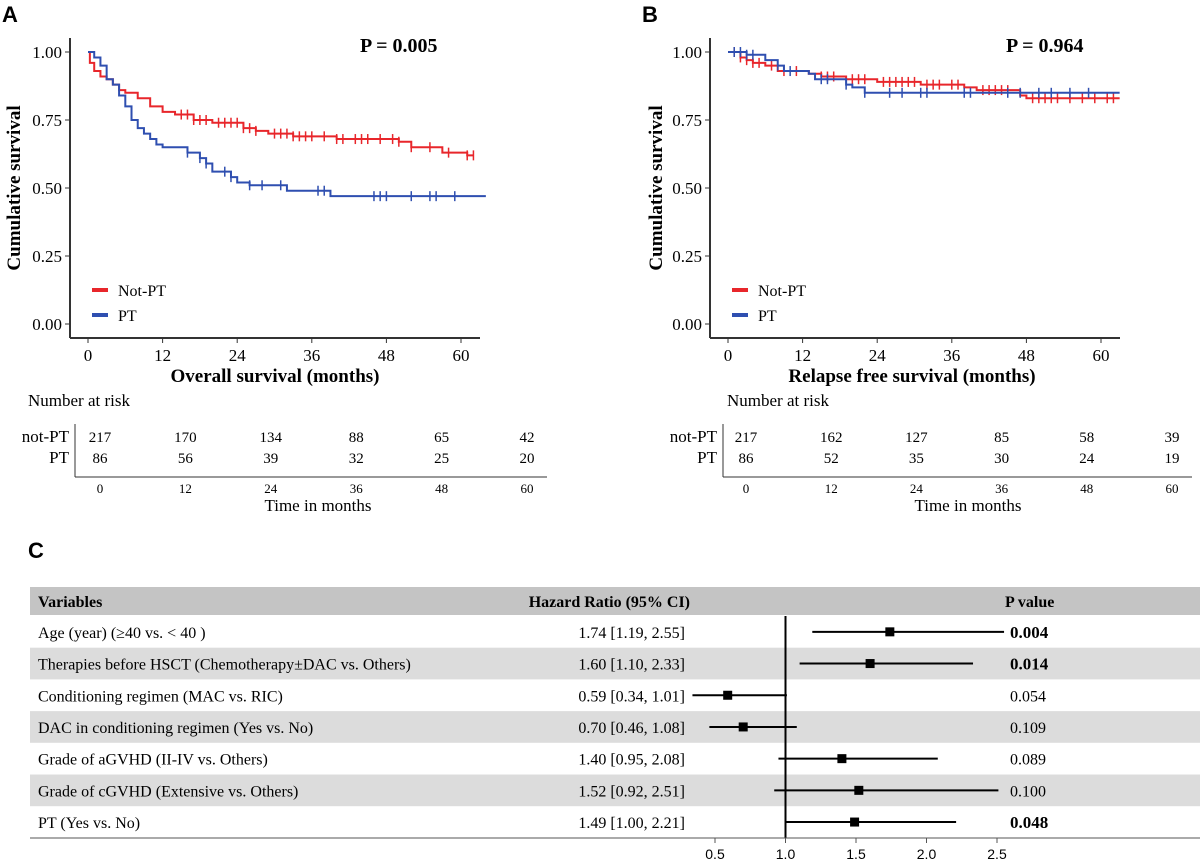  Describe the element at coordinates (175, 728) in the screenshot. I see `variable-label: DAC in conditioning regimen (Yes vs. No)` at that location.